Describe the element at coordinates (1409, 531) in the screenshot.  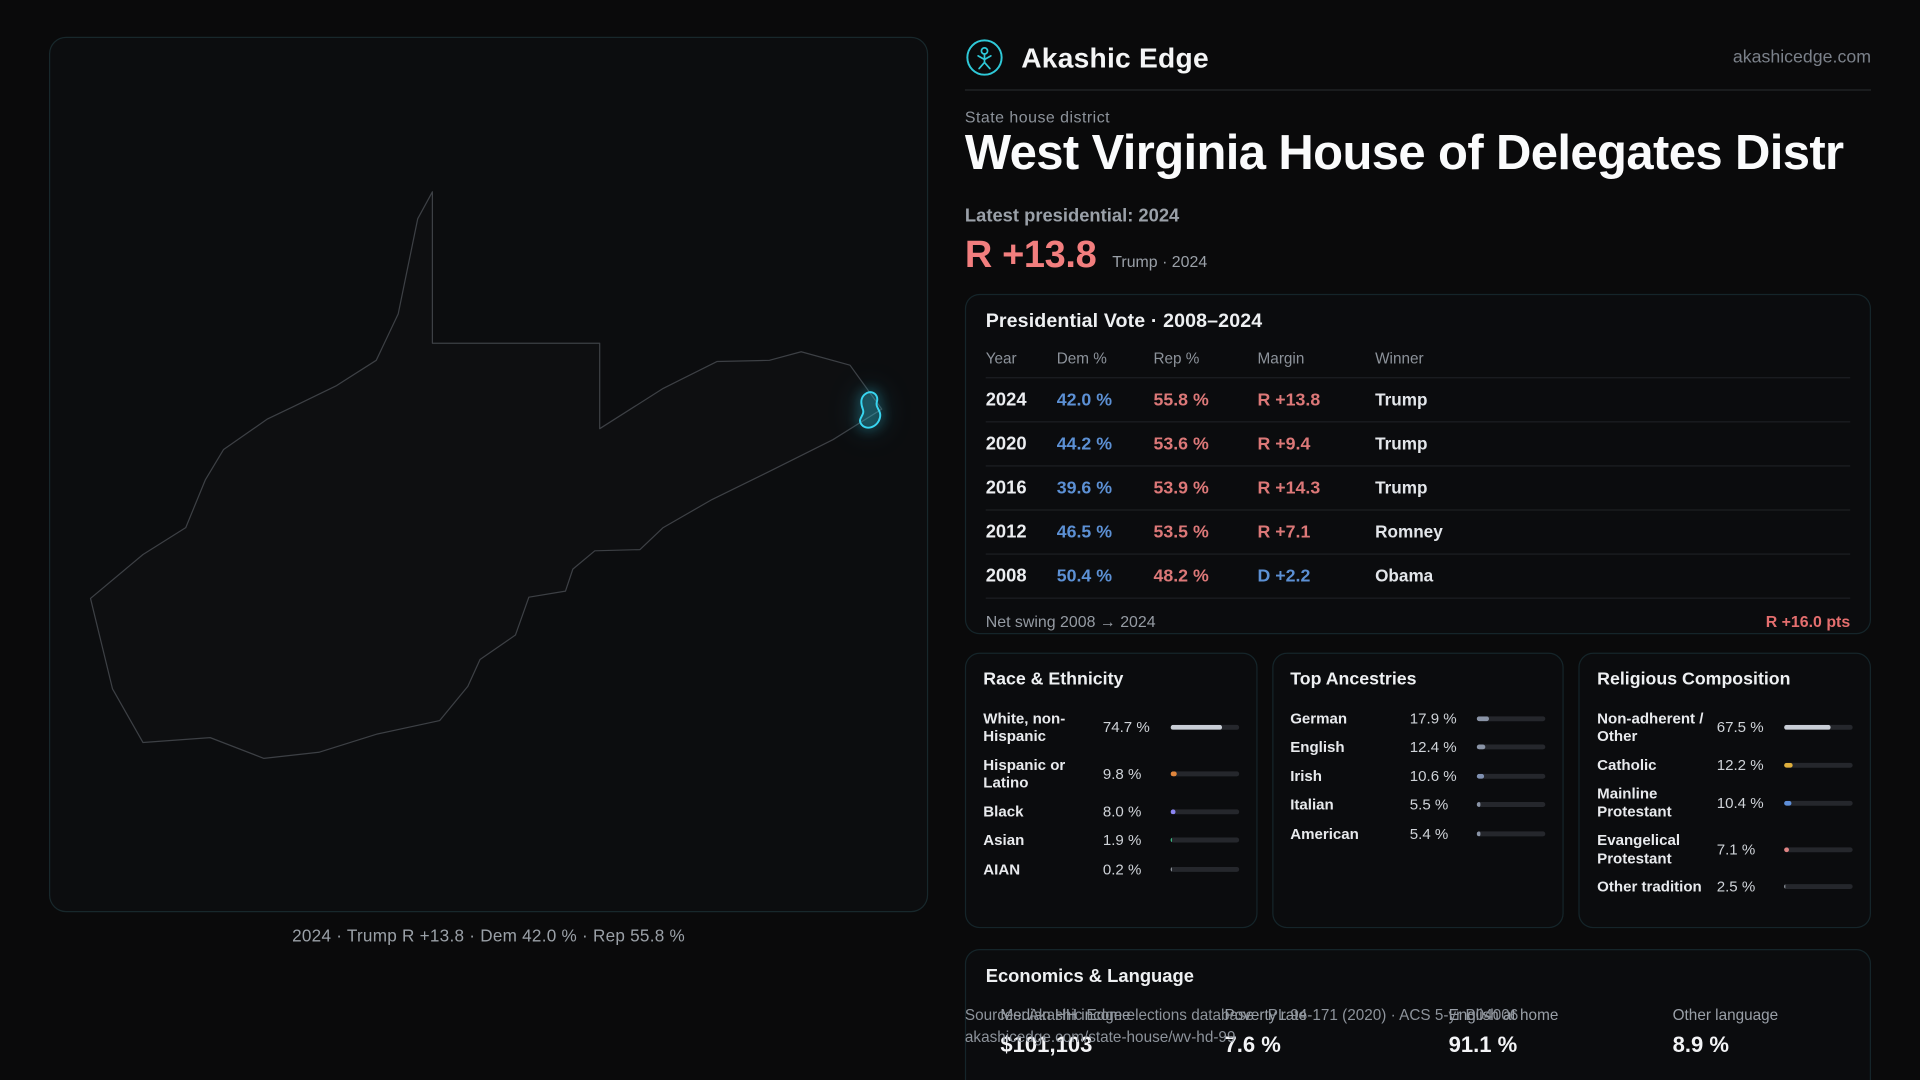
I see `winner-cell: Romney` at that location.